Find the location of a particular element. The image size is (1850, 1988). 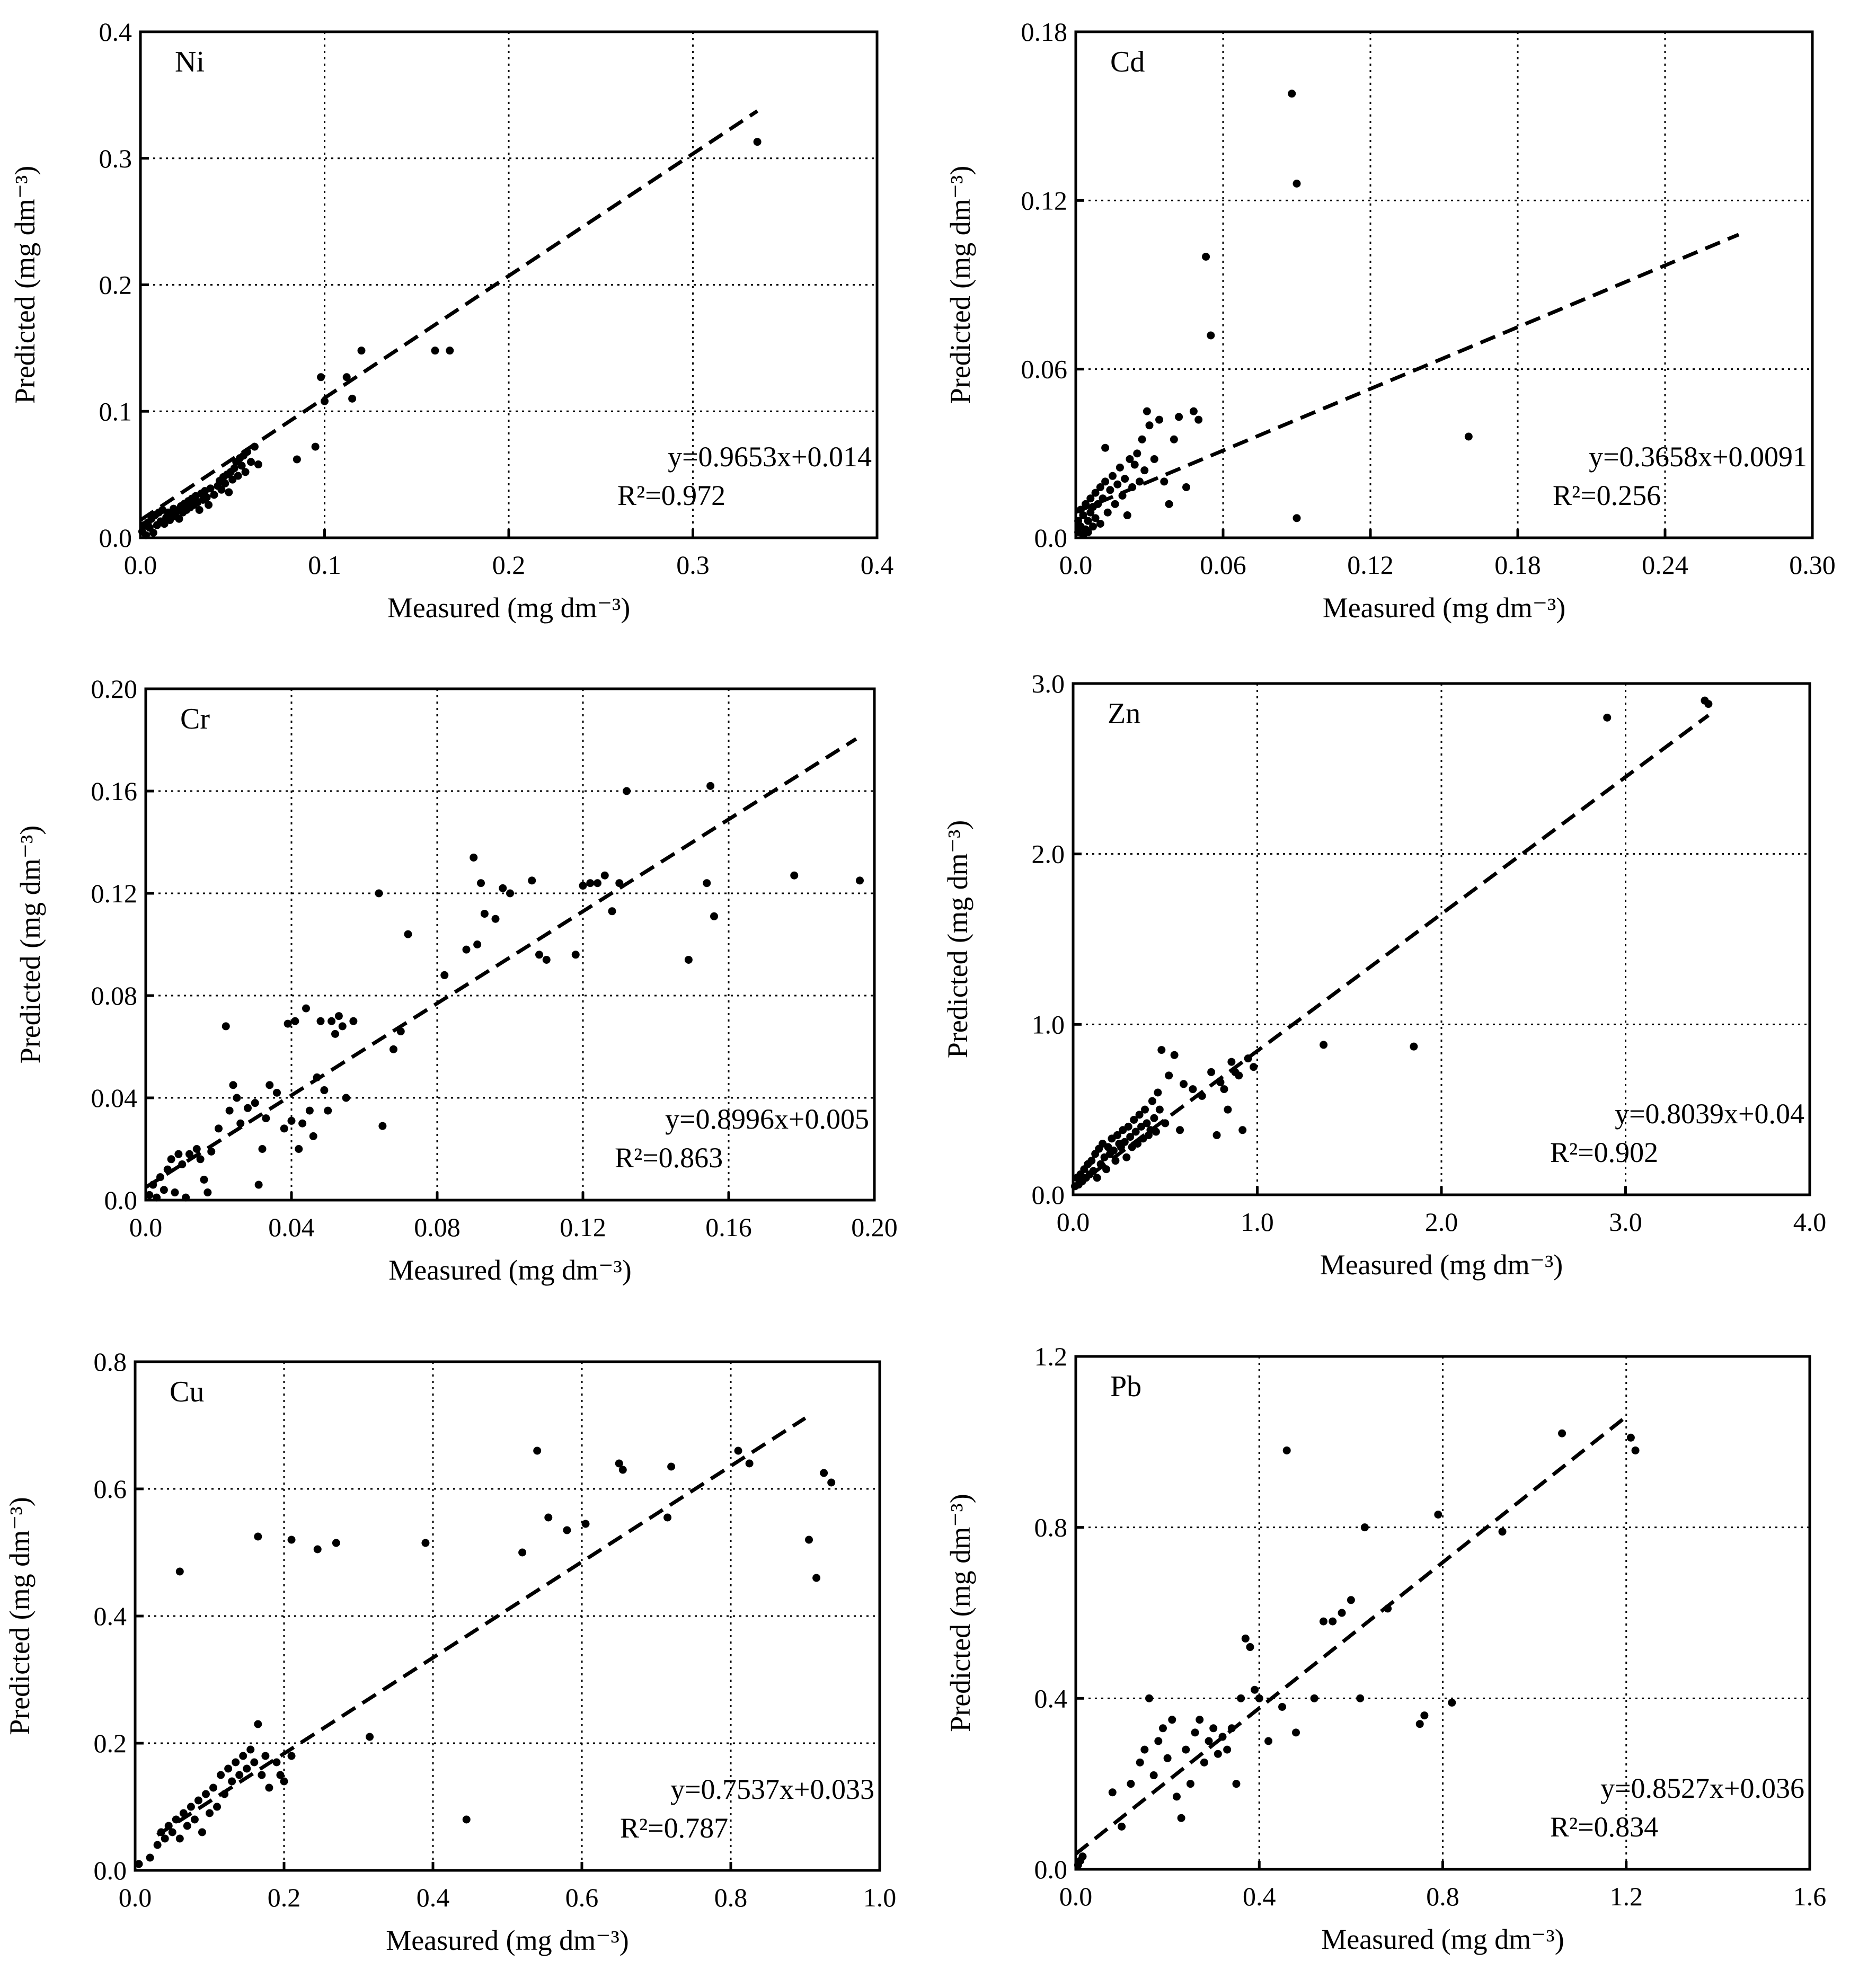

y-tick-label-ni-2: 0.2 is located at coordinates (116, 285).